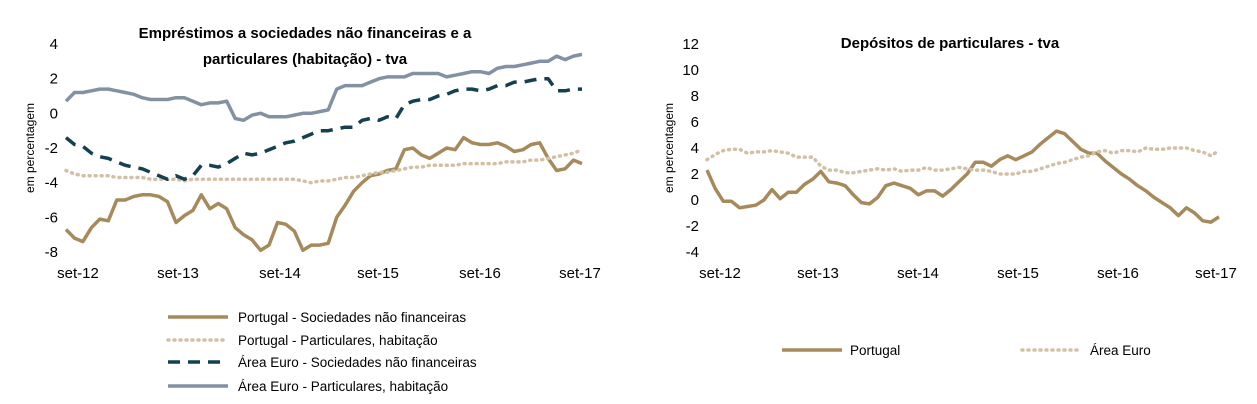  What do you see at coordinates (51, 217) in the screenshot?
I see `y-tick-label: -6` at bounding box center [51, 217].